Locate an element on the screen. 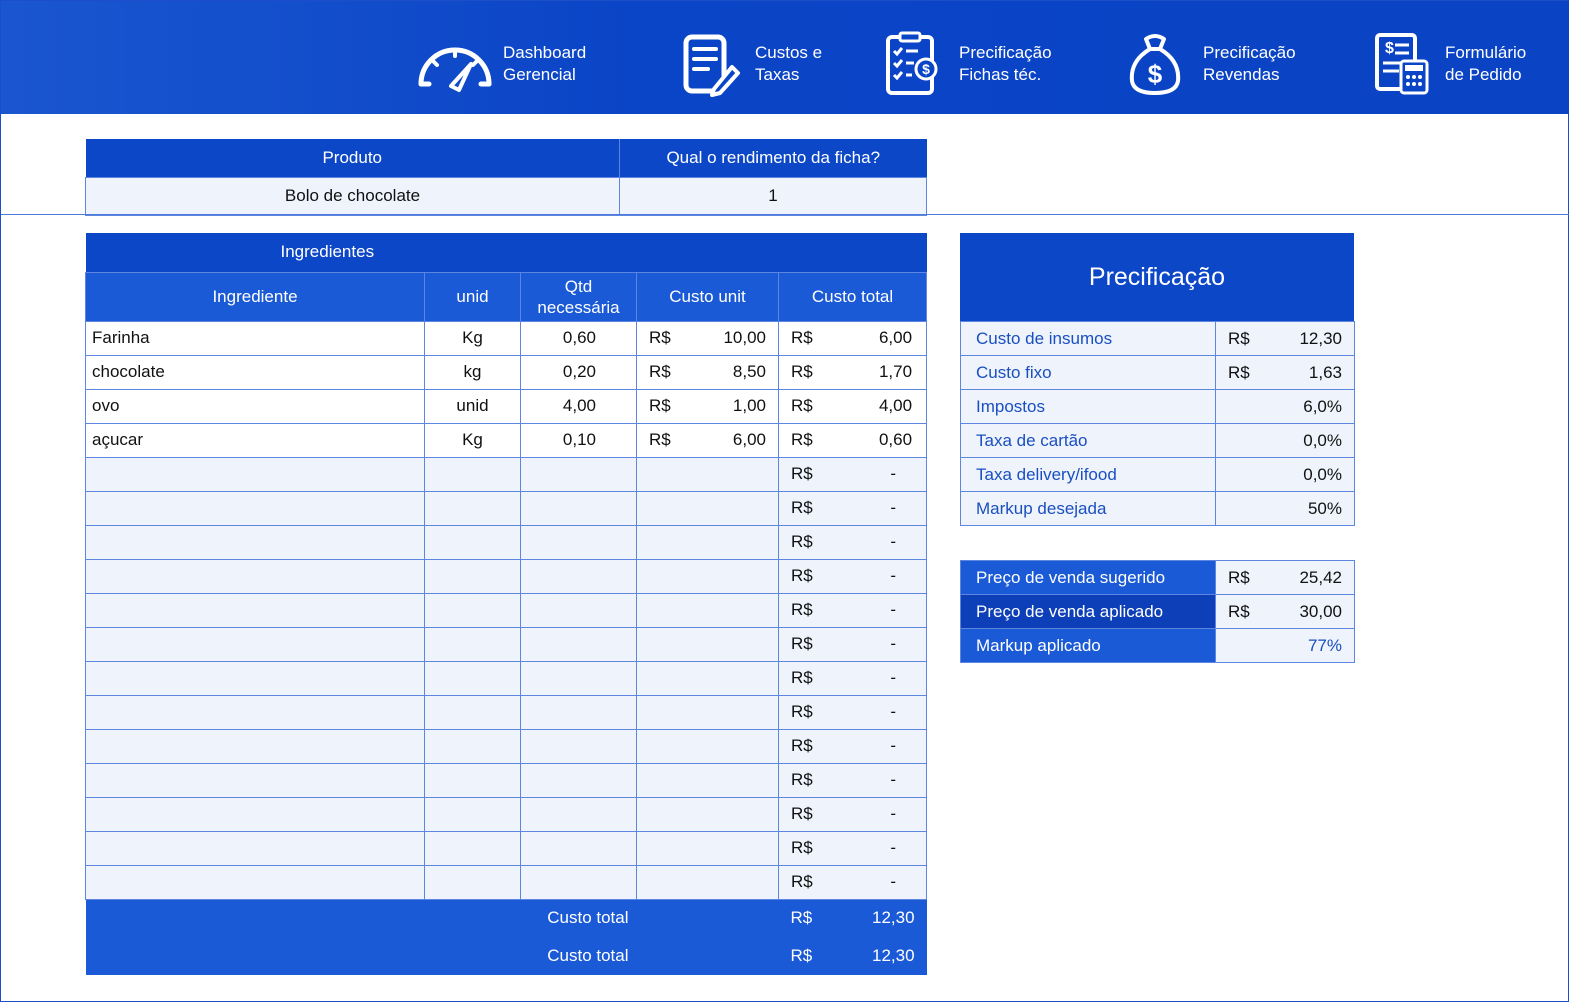  unit-cost-cell: R$ 1,00 is located at coordinates (707, 406).